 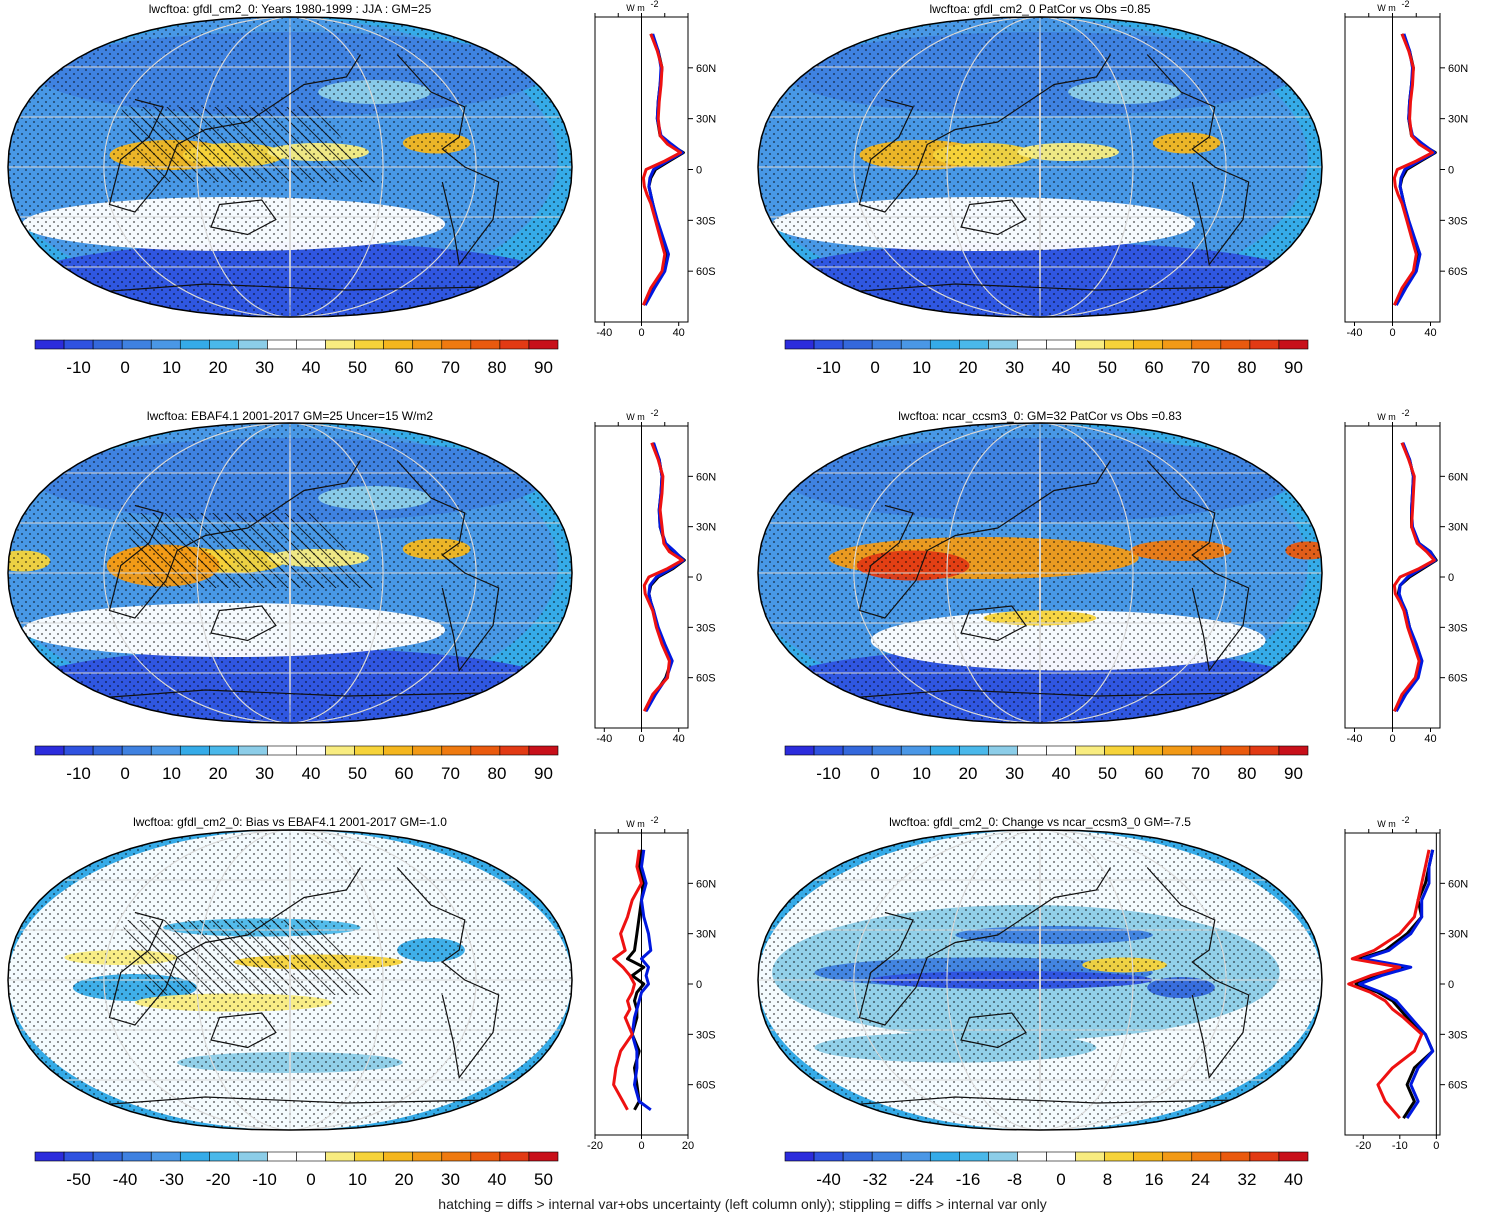 What do you see at coordinates (543, 367) in the screenshot?
I see `colorbar-label: 90` at bounding box center [543, 367].